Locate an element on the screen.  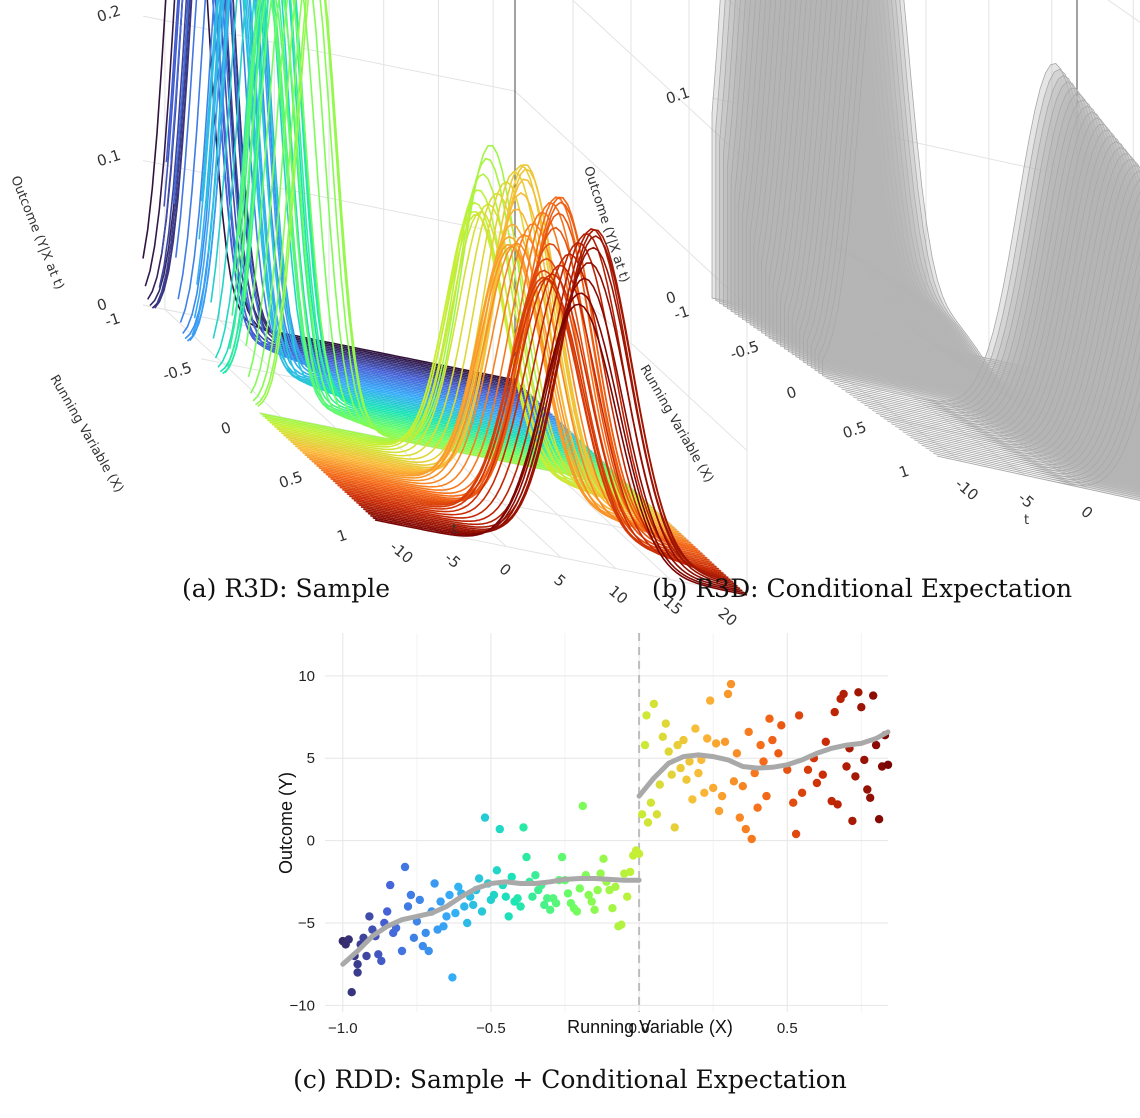
panel-a-t-axis-label: t is located at coordinates (454, 529).